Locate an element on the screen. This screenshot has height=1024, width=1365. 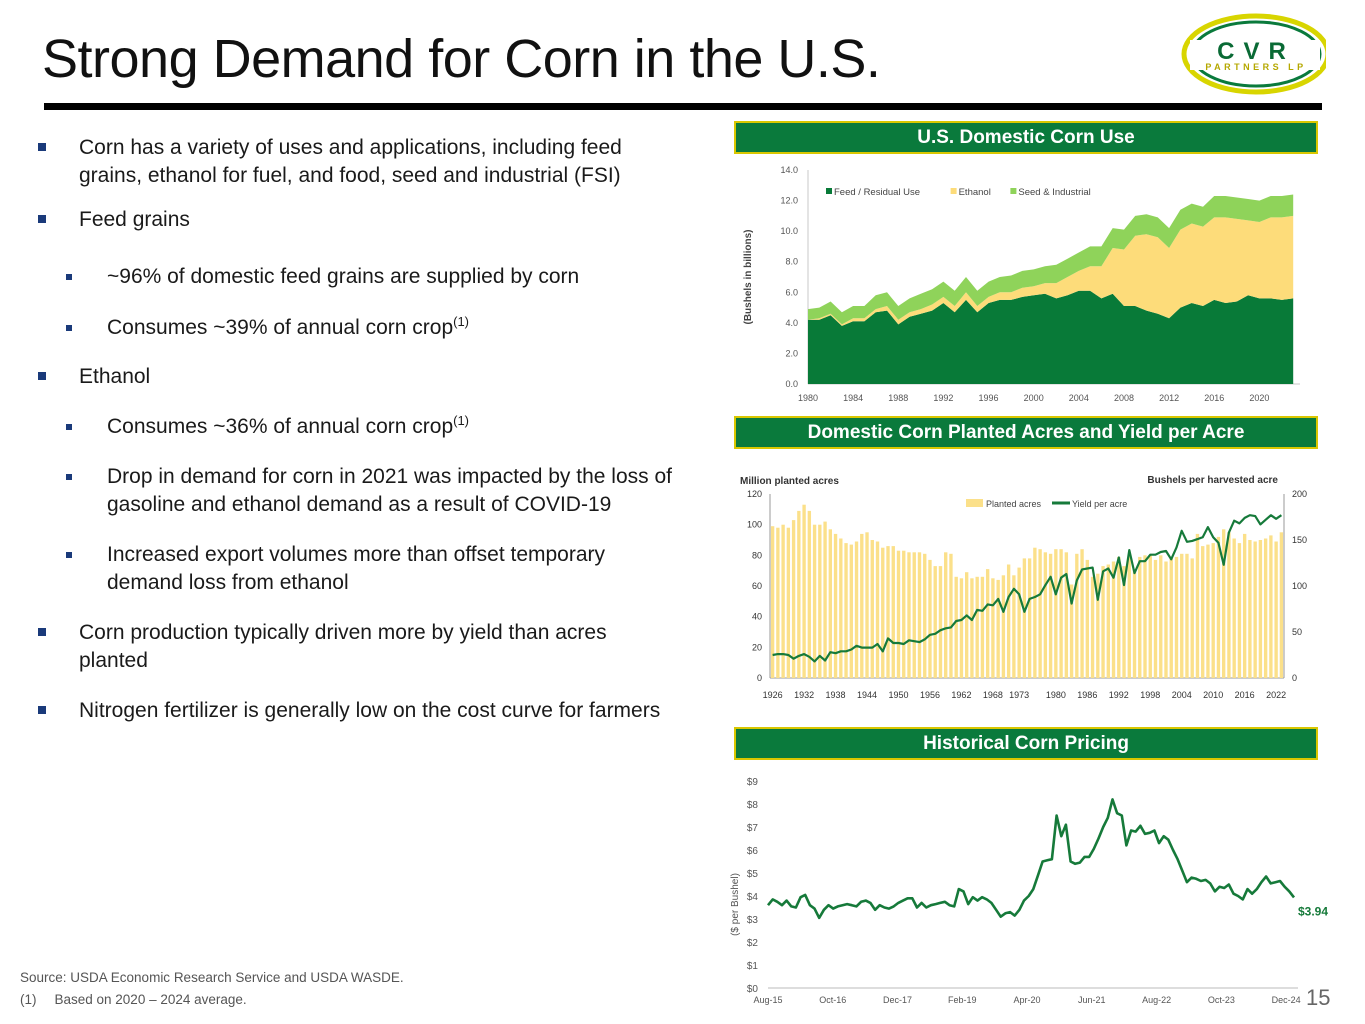
x-tick-label: 2016 is located at coordinates (1214, 398).